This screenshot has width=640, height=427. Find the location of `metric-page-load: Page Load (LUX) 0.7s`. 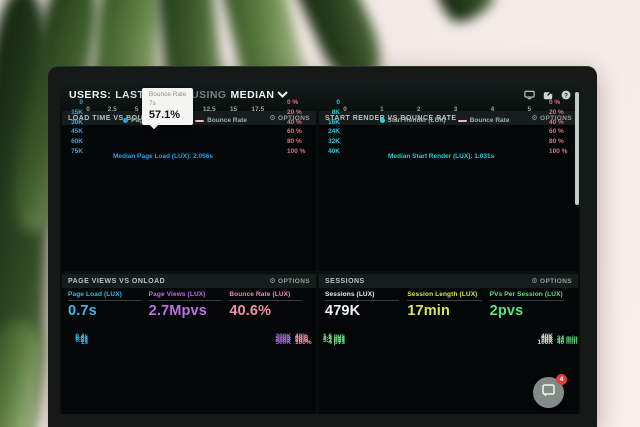

metric-page-load: Page Load (LUX) 0.7s is located at coordinates (104, 307).